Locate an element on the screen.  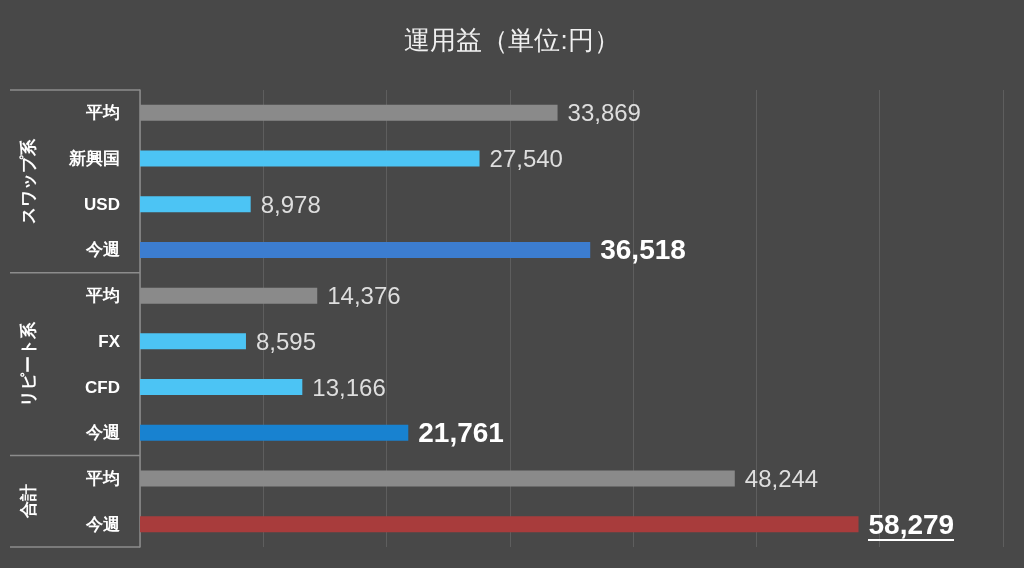
data-label: 13,166 is located at coordinates (349, 387).